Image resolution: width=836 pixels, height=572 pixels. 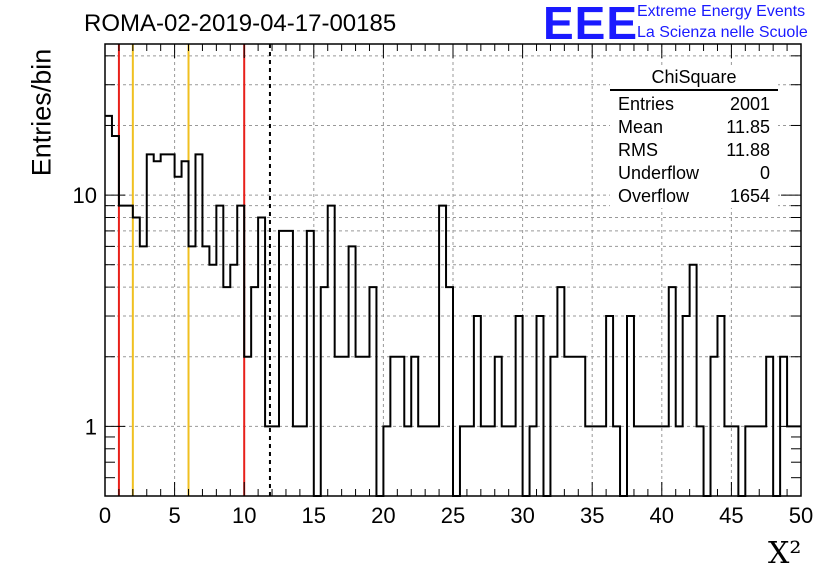 I want to click on stats-row-overflow: Overflow 1654, so click(x=694, y=196).